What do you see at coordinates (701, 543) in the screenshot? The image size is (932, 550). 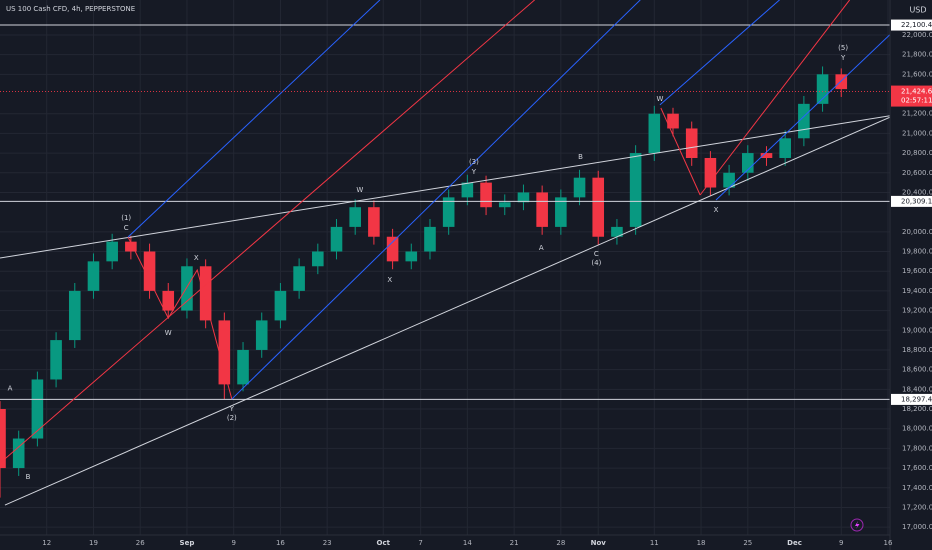 I see `x-tick-label: 18` at bounding box center [701, 543].